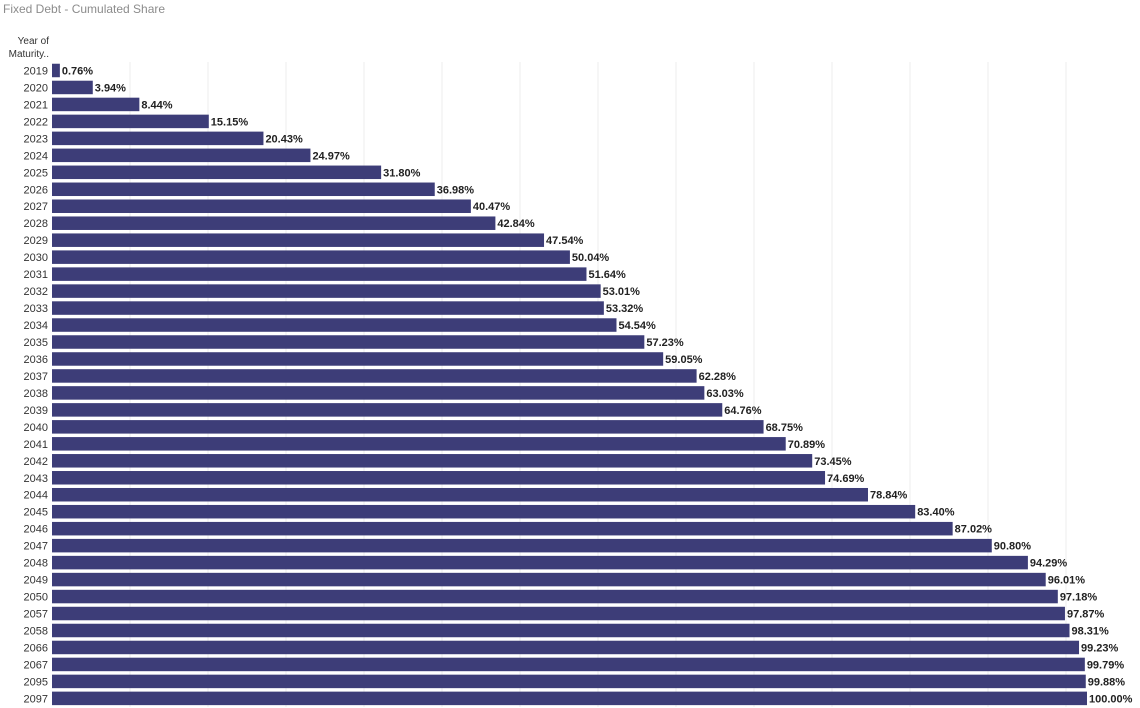 The image size is (1140, 708). I want to click on bar-2025, so click(217, 172).